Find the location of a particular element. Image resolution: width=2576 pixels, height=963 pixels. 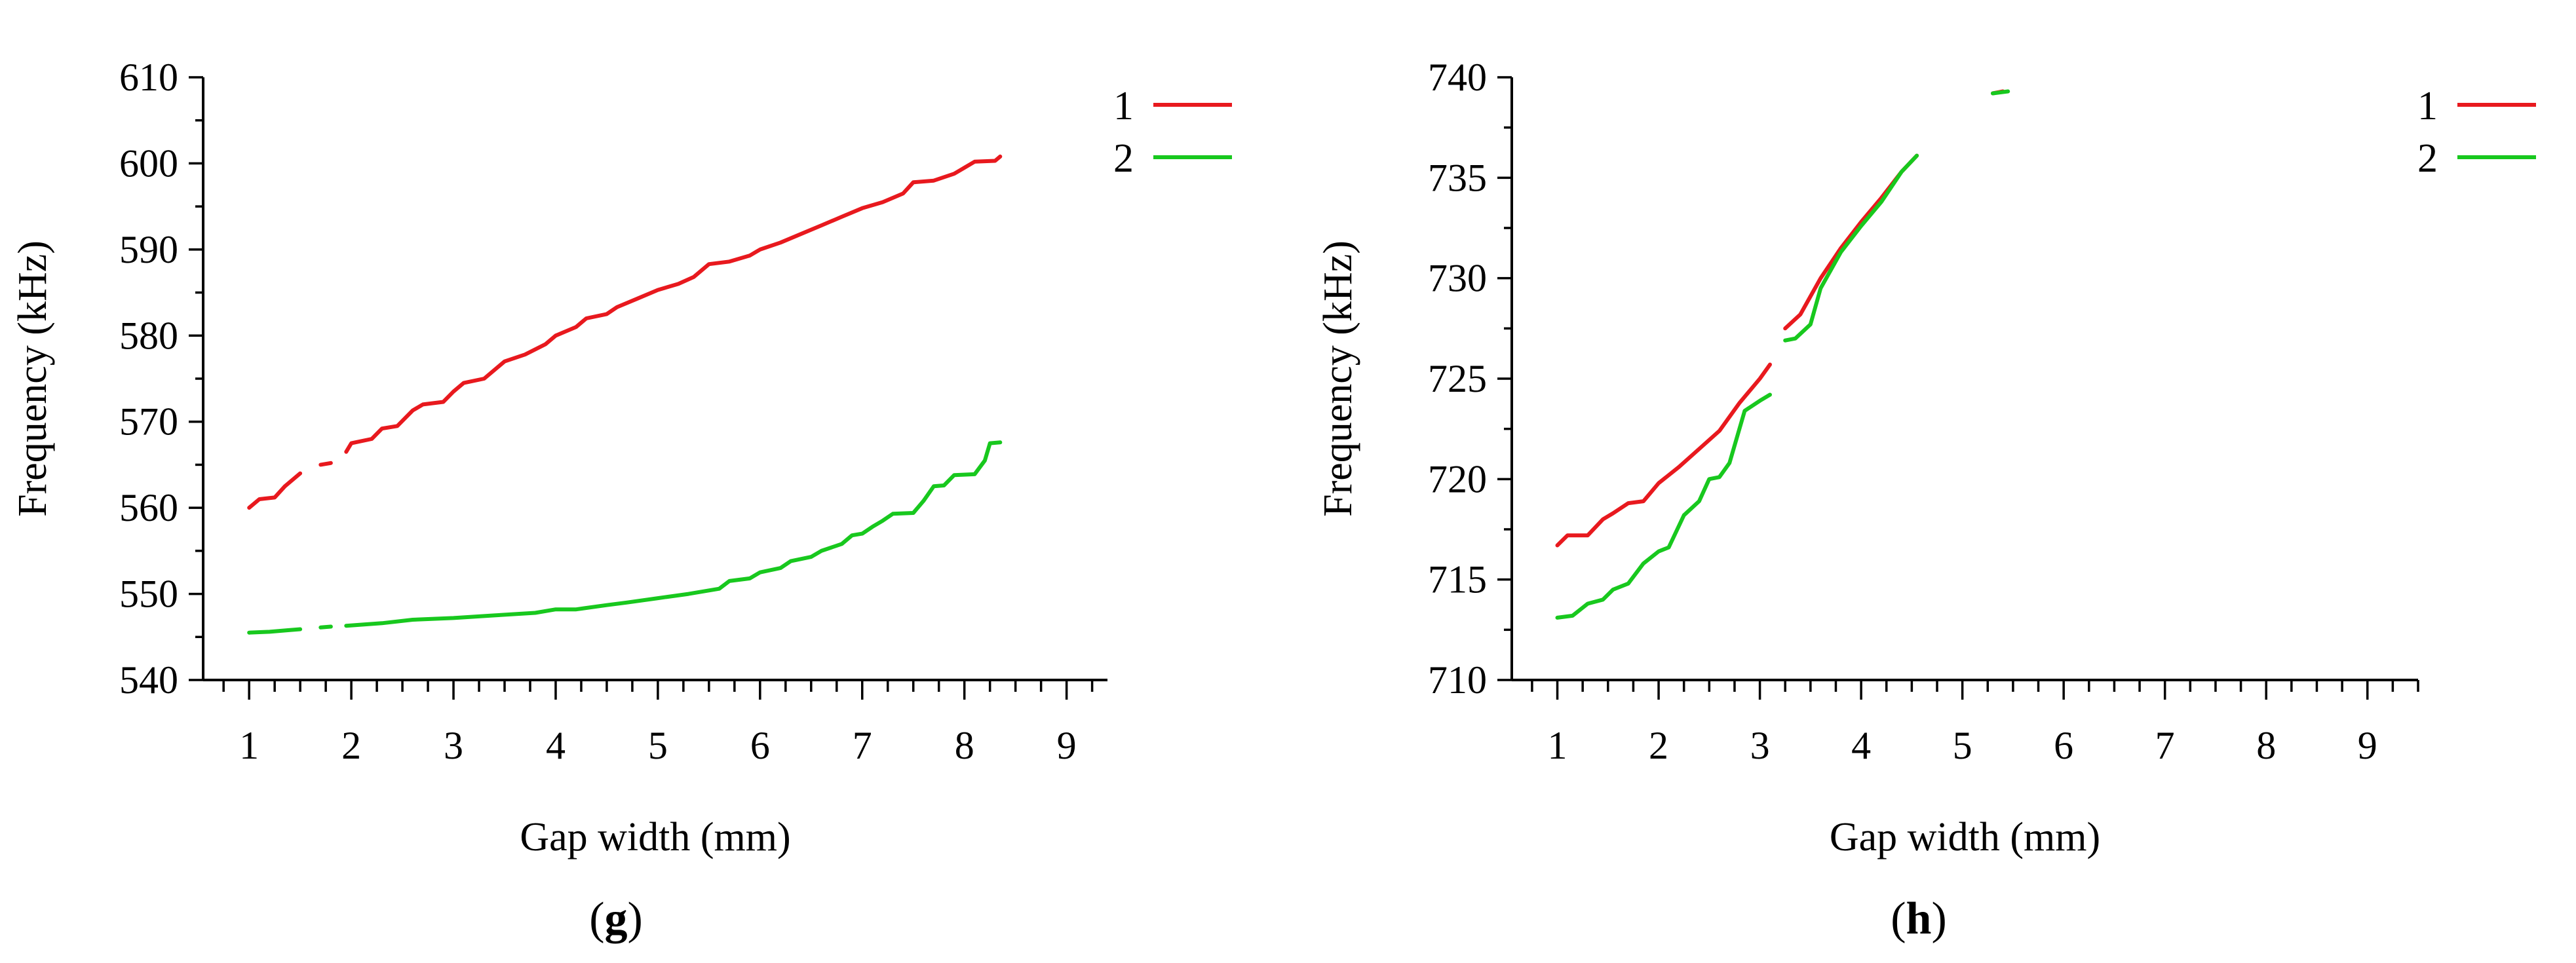

y-tick-label: 740 is located at coordinates (1457, 77).